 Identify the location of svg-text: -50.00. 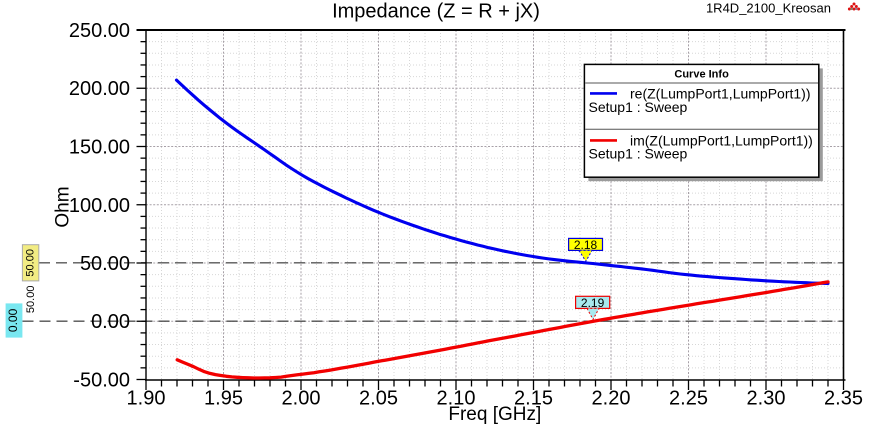
(101, 381).